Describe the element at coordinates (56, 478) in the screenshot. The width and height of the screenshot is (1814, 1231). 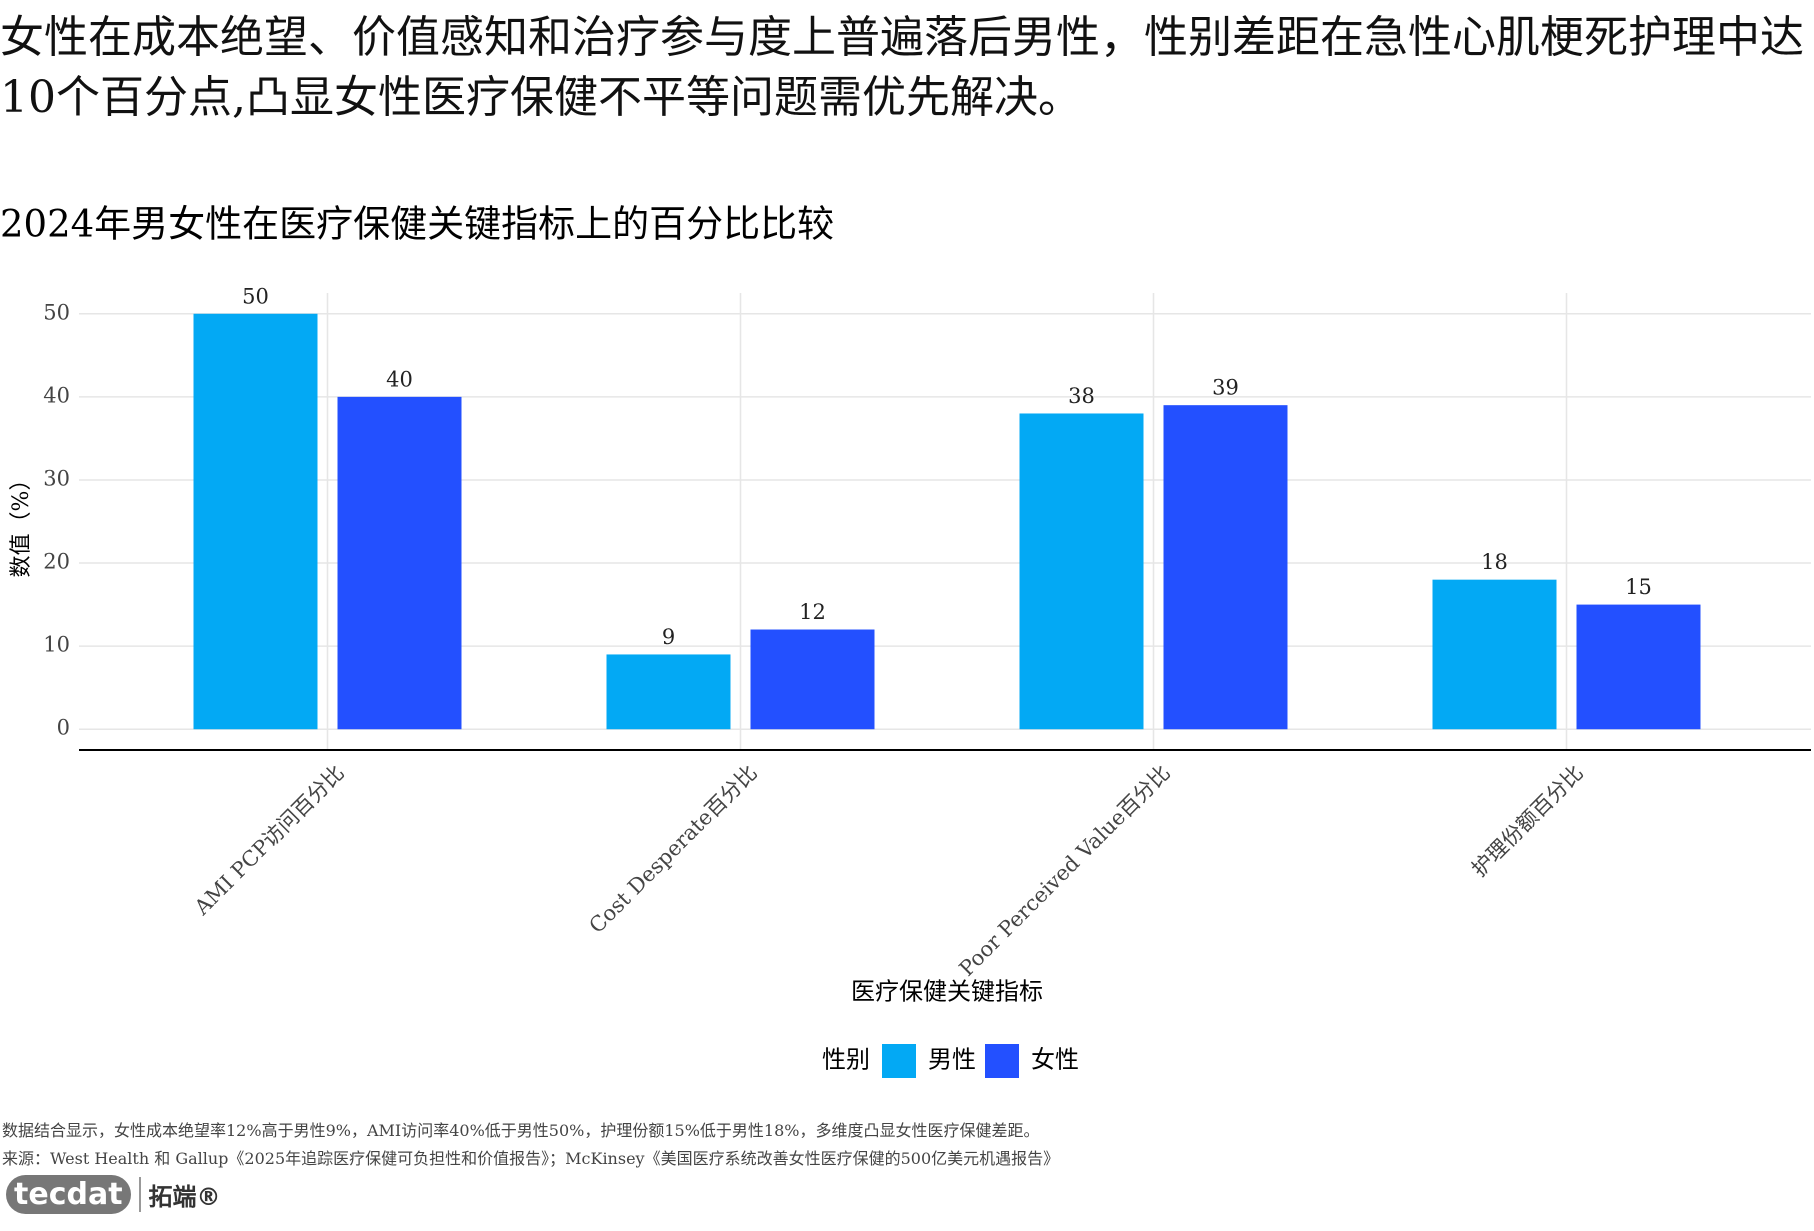
I see `y-tick-label: 30` at that location.